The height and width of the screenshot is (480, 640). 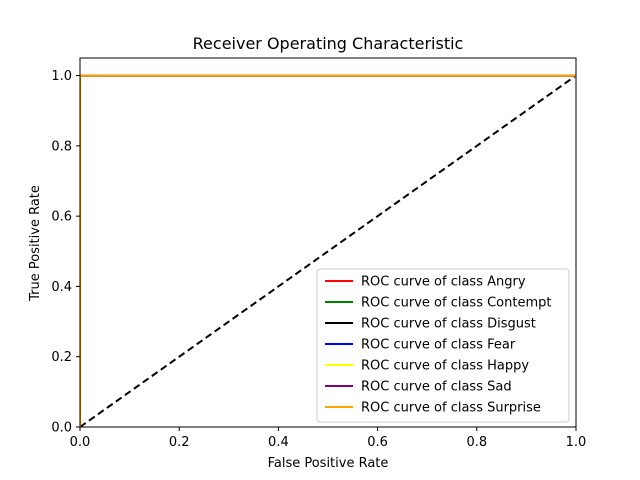 What do you see at coordinates (80, 442) in the screenshot?
I see `x-tick-label: 0.0` at bounding box center [80, 442].